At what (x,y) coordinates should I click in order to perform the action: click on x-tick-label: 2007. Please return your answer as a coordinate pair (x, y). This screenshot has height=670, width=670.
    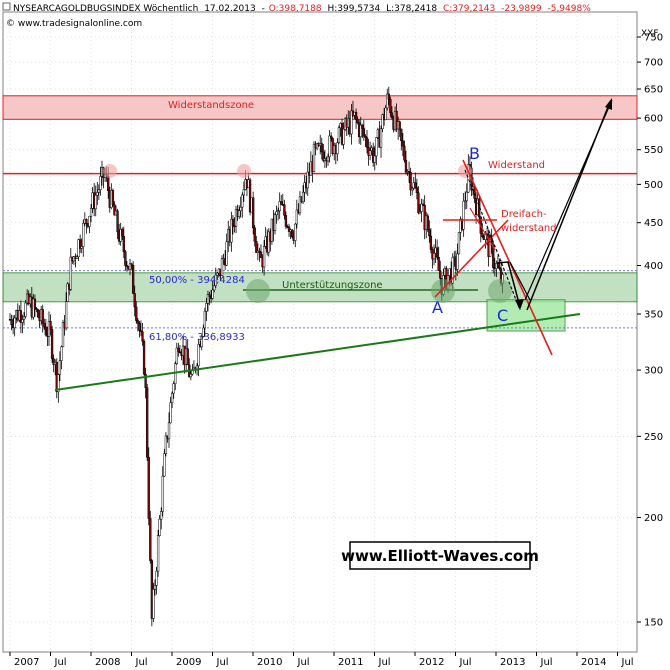
    Looking at the image, I should click on (26, 662).